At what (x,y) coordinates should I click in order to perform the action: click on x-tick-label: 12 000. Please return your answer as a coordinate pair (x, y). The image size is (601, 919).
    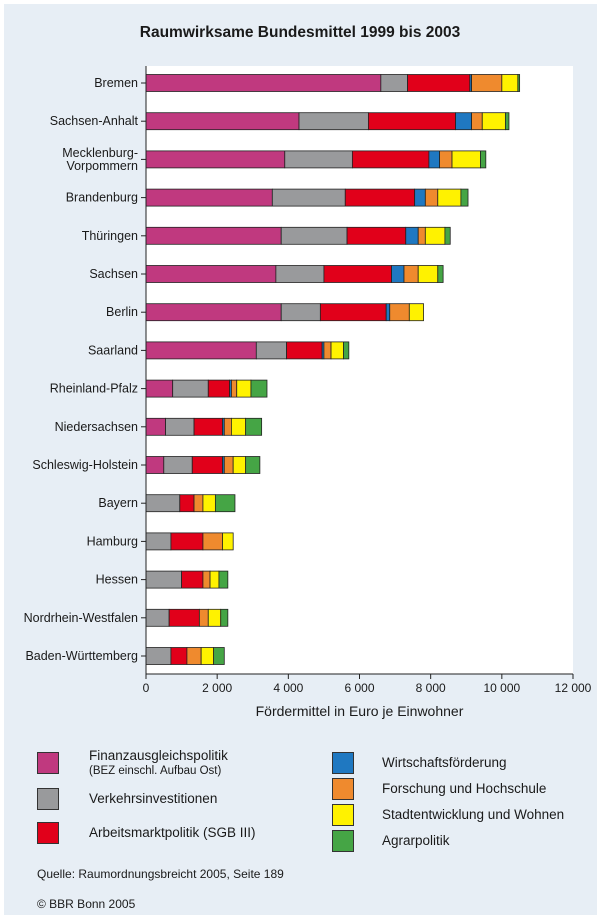
    Looking at the image, I should click on (573, 688).